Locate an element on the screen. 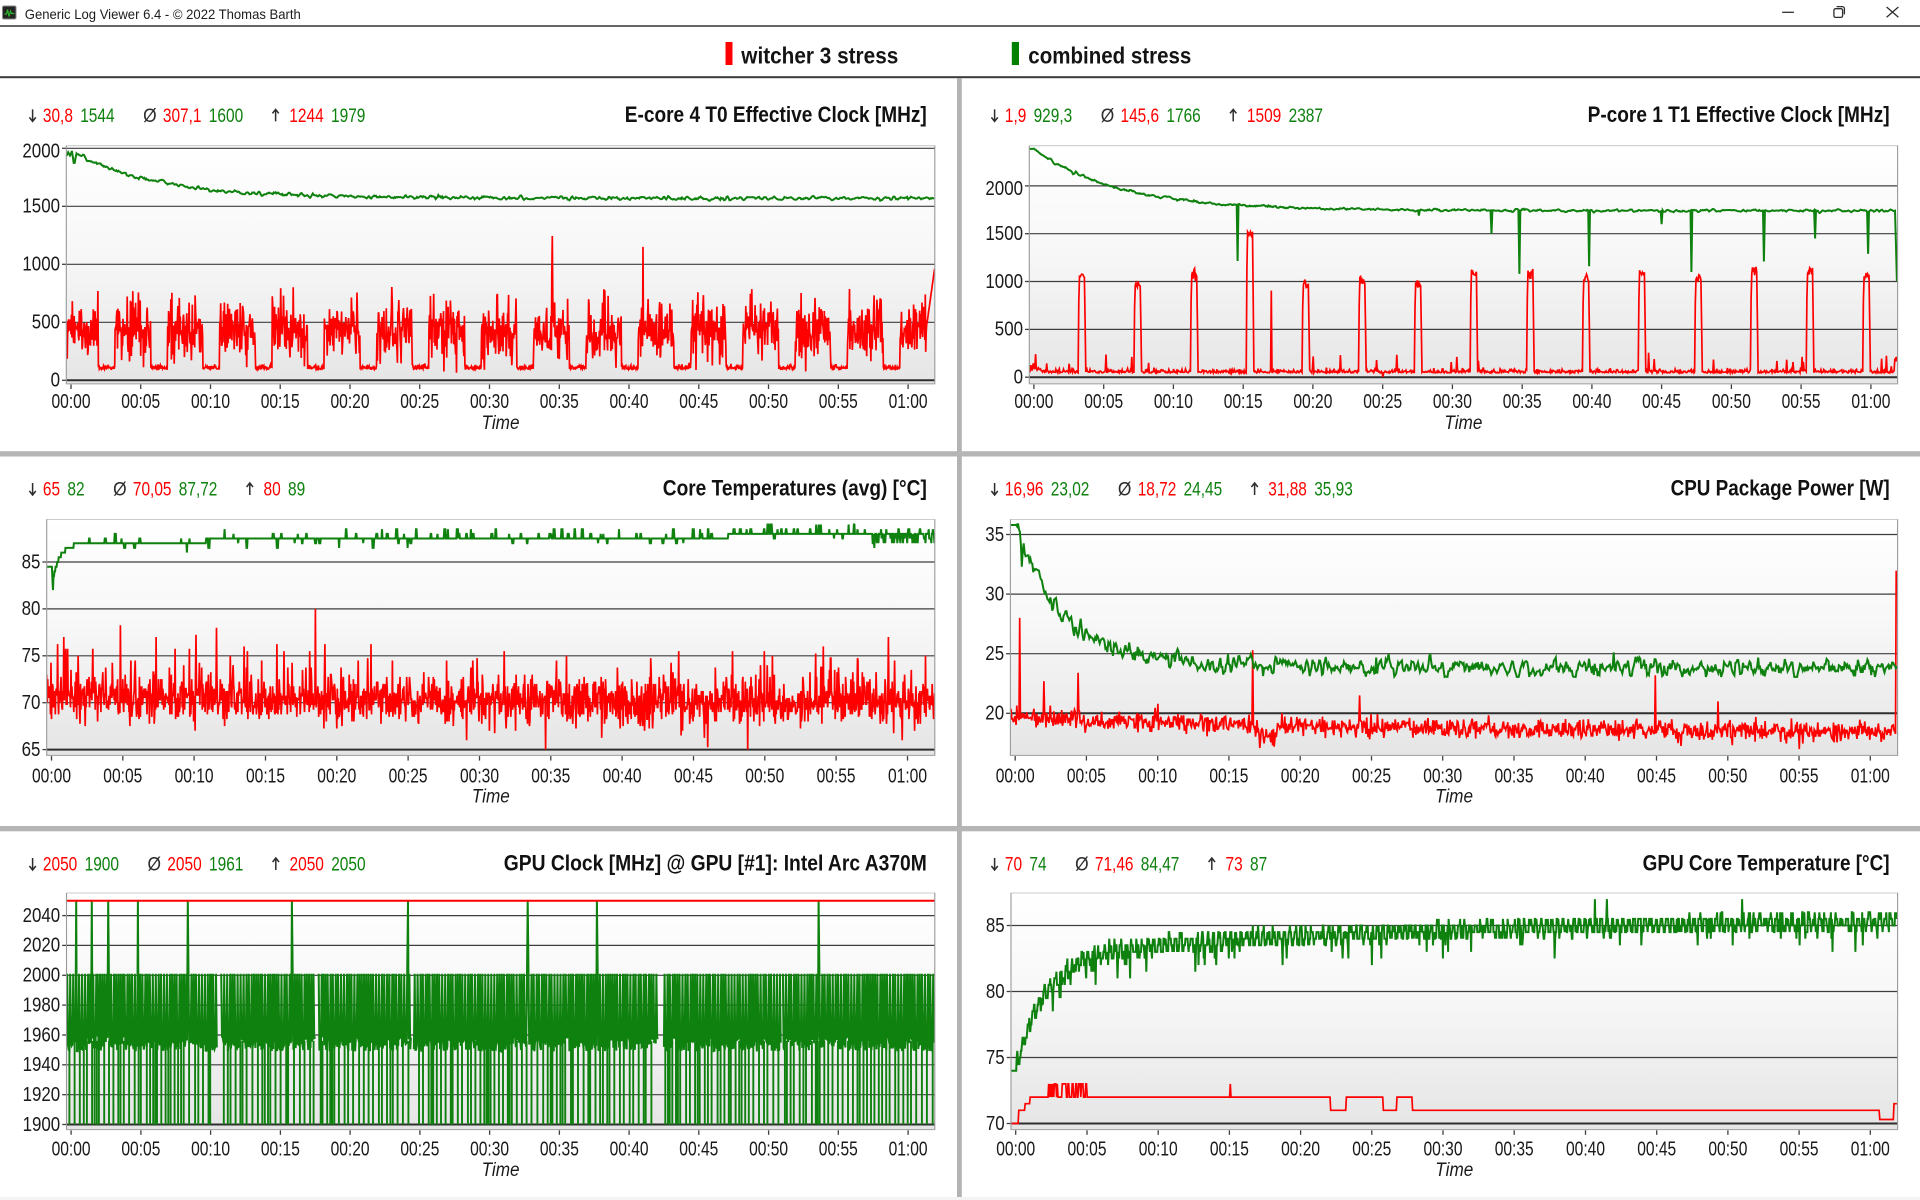 This screenshot has width=1920, height=1200. svg-text: 1509 is located at coordinates (1264, 116).